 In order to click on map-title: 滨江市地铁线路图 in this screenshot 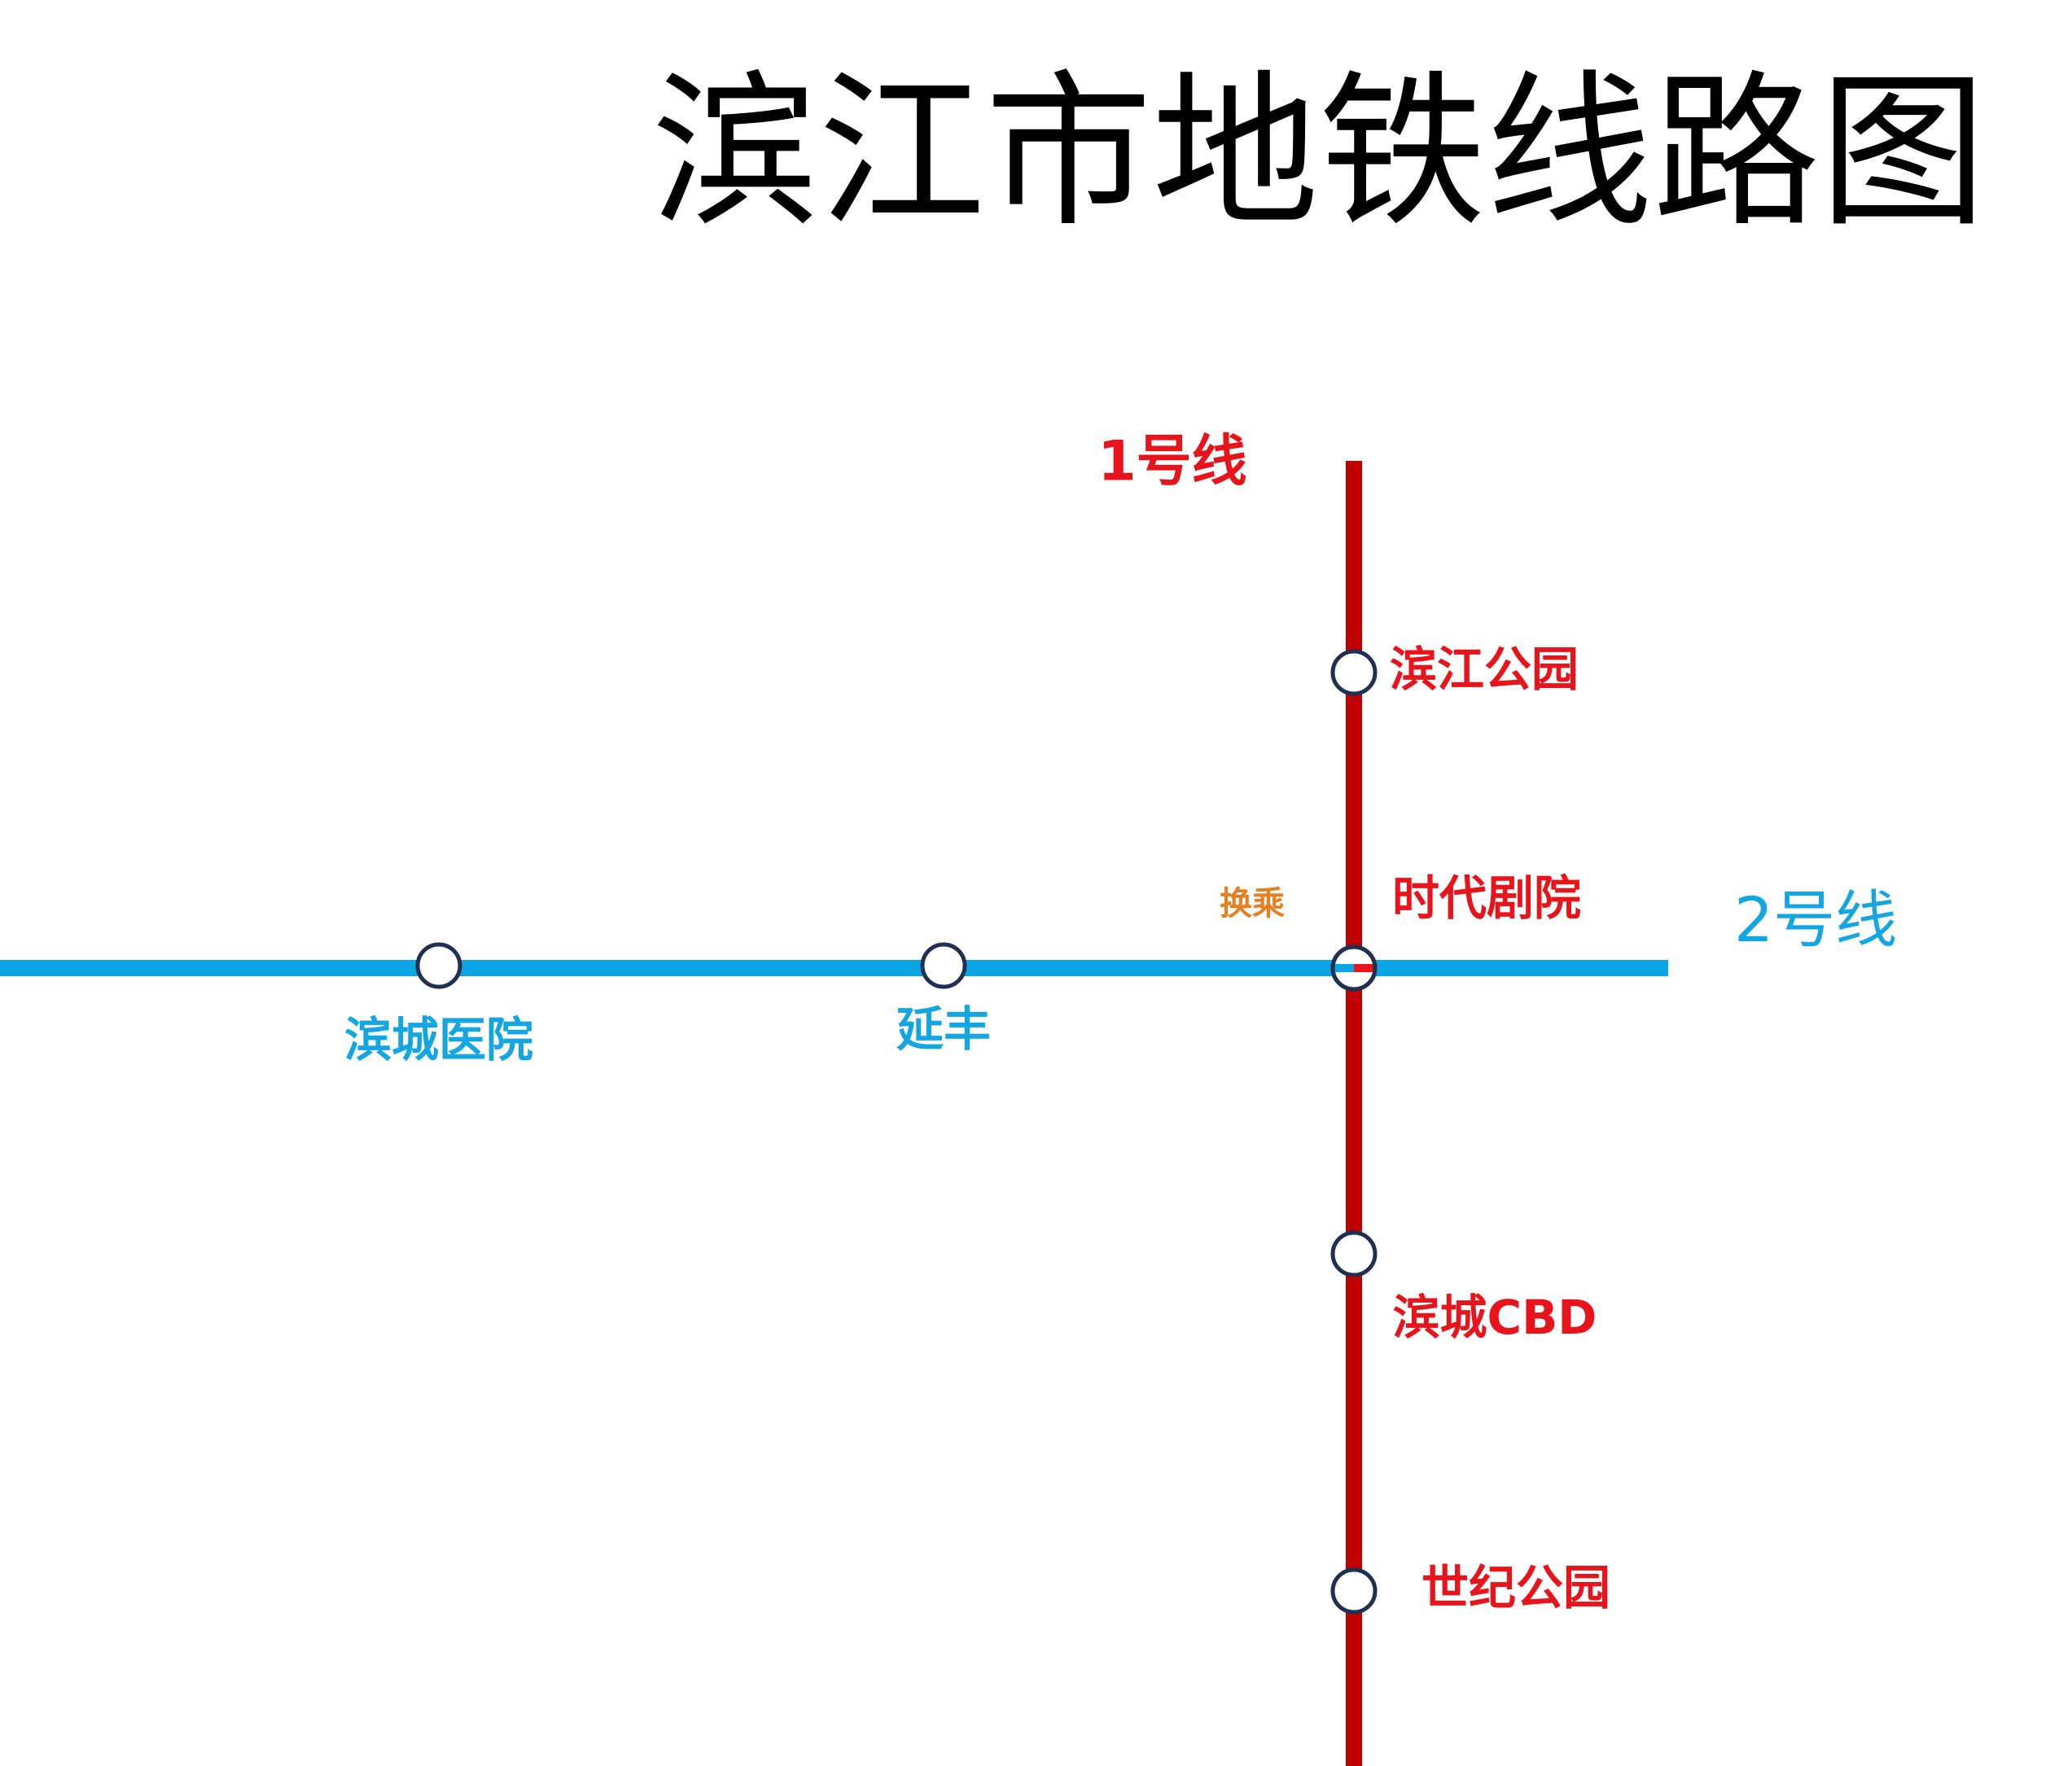, I will do `click(1319, 153)`.